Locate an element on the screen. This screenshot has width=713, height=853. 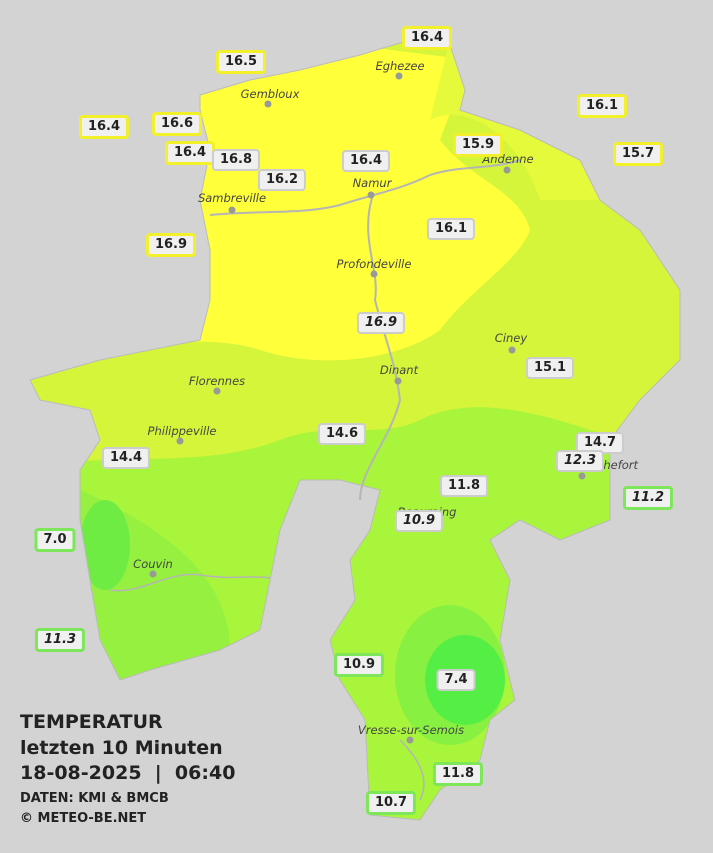
city-label: Philippeville is located at coordinates (182, 431).